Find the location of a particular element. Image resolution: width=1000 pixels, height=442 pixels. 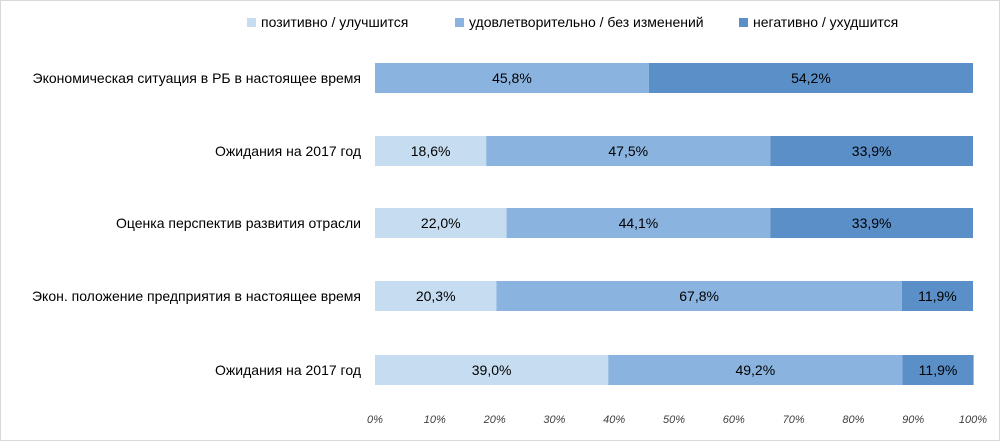

x-tick-label: 60% is located at coordinates (734, 420).